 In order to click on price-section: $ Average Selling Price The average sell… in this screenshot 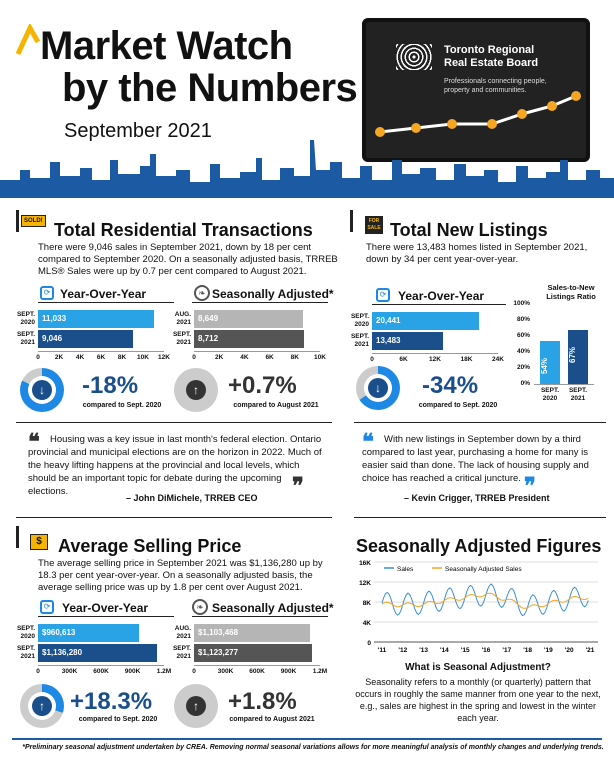, I will do `click(176, 628)`.